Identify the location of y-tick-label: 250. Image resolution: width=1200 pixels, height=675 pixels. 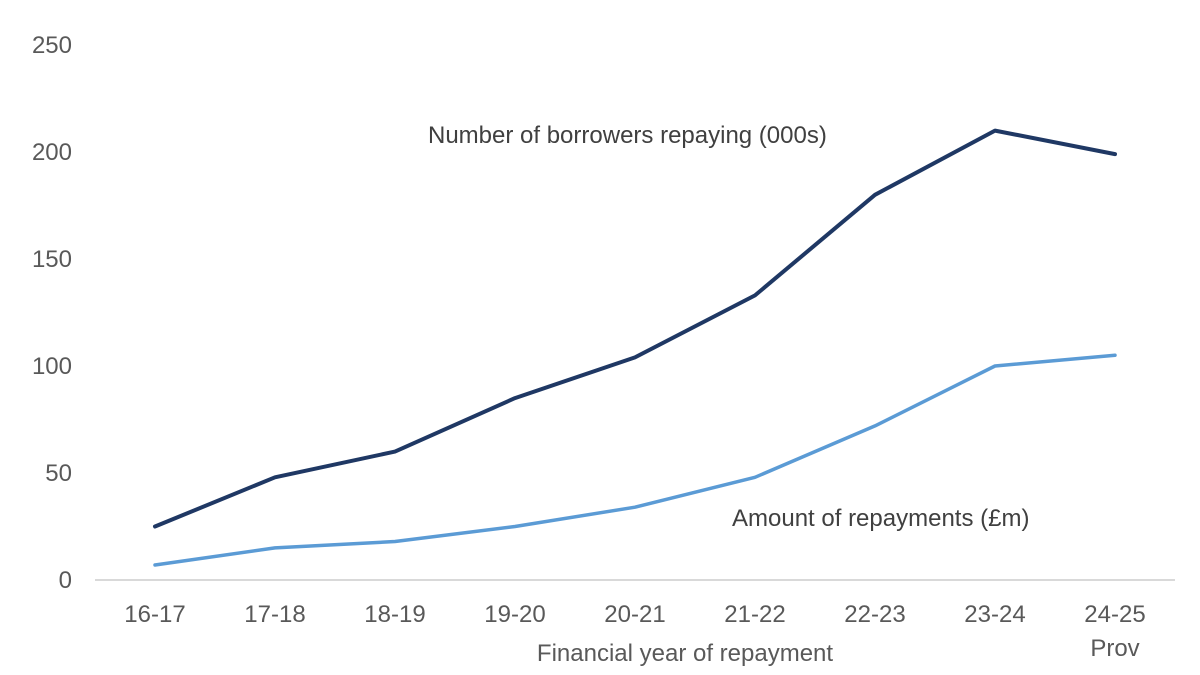
(52, 45).